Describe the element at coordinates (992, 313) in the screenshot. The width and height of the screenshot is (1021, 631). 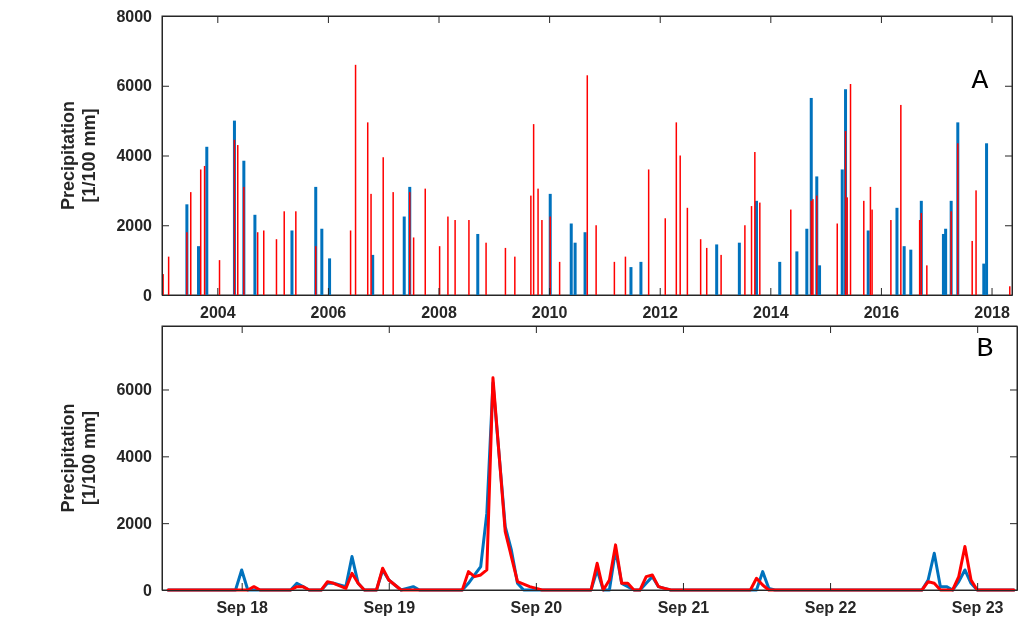
I see `x-tick-label: 2018` at that location.